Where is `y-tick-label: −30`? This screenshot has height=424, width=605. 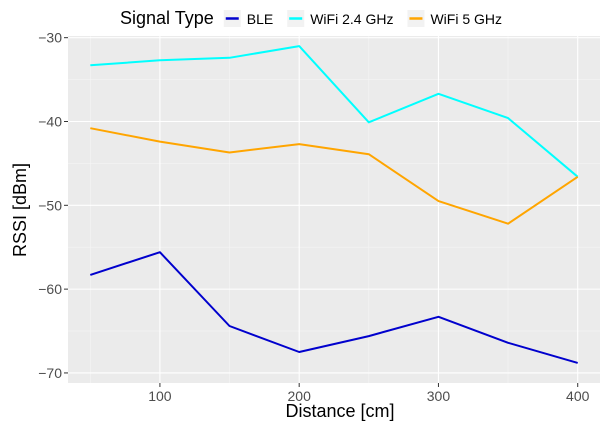 y-tick-label: −30 is located at coordinates (50, 38).